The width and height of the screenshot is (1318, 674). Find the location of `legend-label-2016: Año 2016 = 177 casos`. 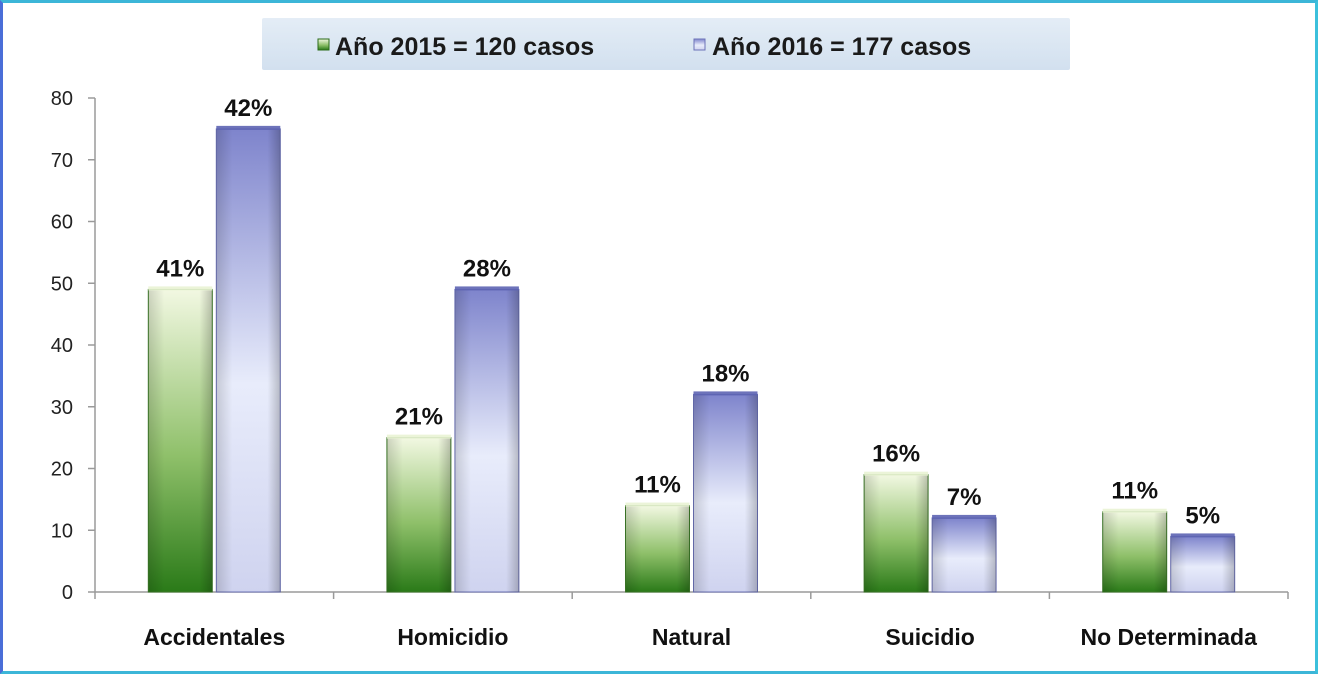

legend-label-2016: Año 2016 = 177 casos is located at coordinates (841, 47).